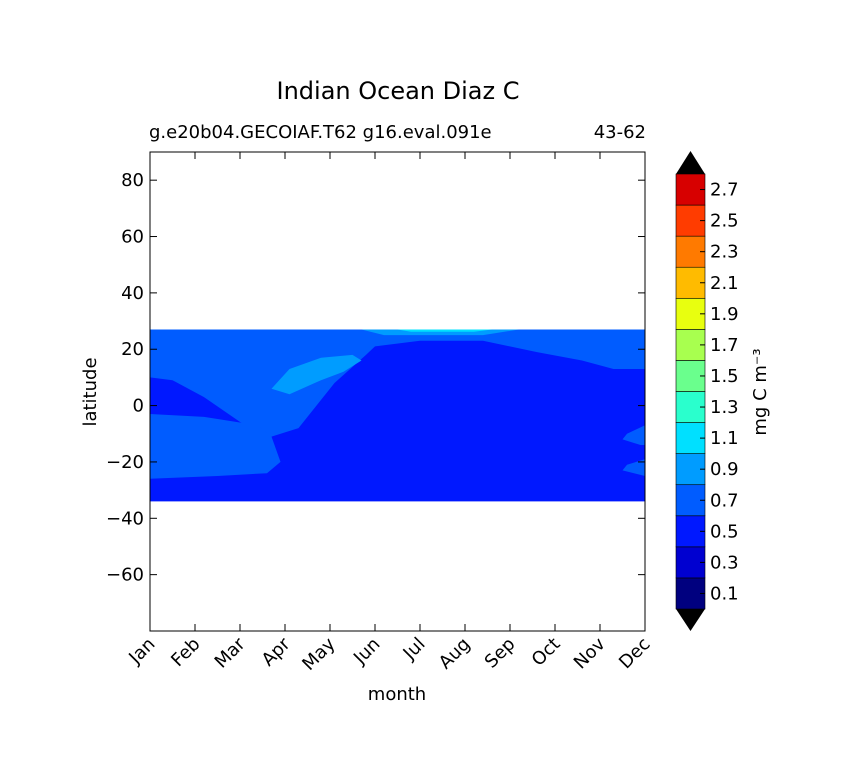  Describe the element at coordinates (724, 469) in the screenshot. I see `colorbar-tick-label: 0.9` at that location.